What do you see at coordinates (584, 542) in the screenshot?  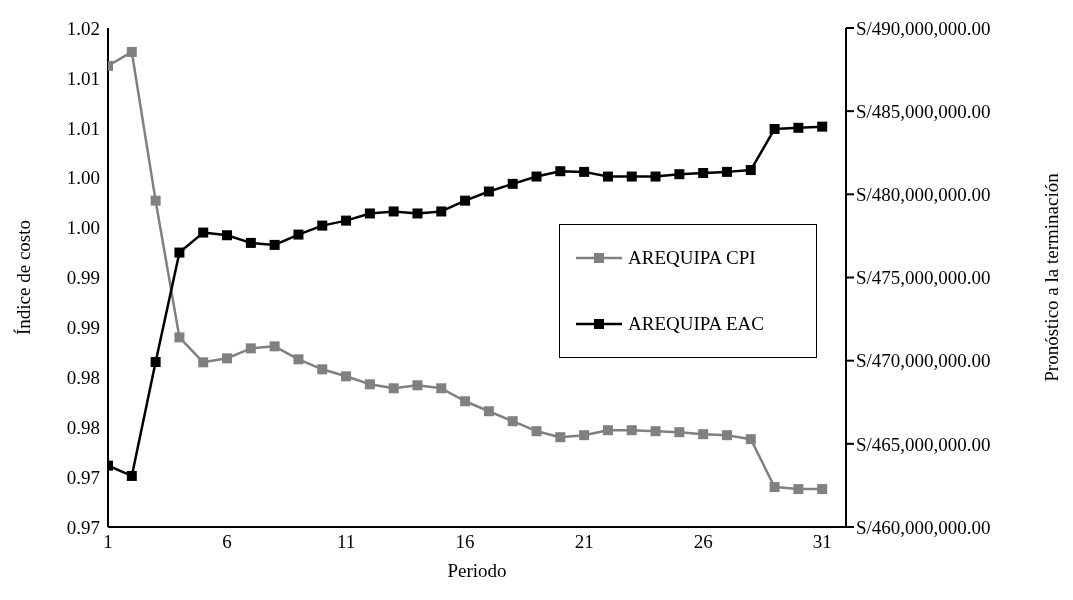 I see `x-tick-label: 21` at bounding box center [584, 542].